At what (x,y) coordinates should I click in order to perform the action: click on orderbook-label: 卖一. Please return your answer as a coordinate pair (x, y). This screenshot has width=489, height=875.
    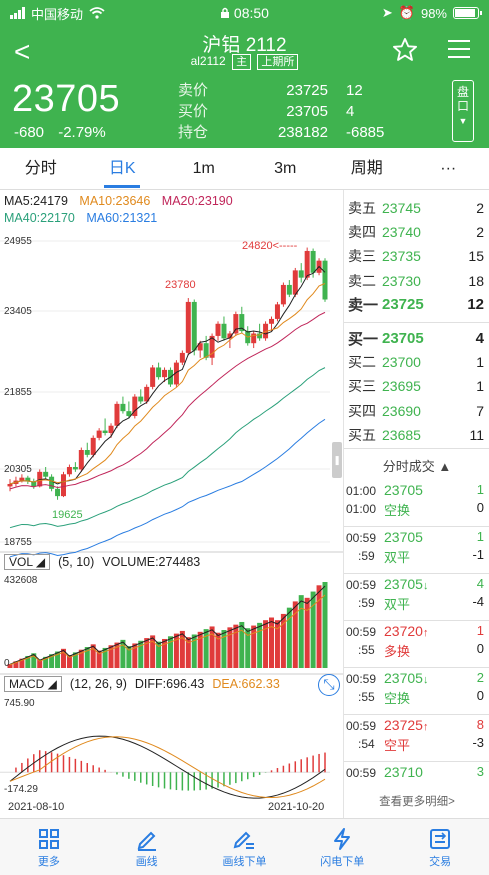
    Looking at the image, I should click on (363, 306).